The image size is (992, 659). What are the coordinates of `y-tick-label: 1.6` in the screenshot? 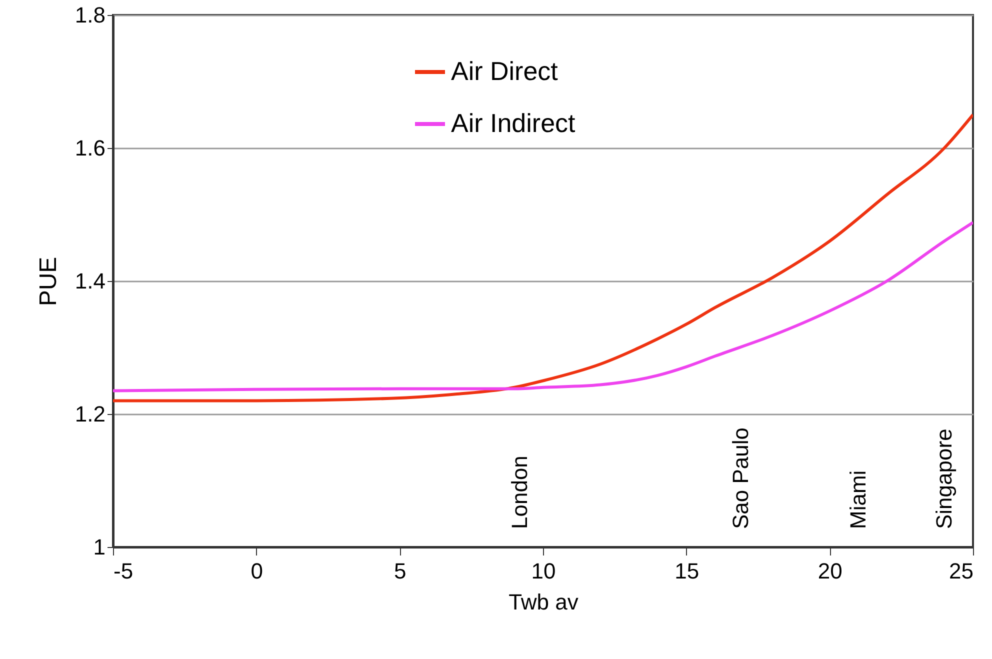 It's located at (90, 148).